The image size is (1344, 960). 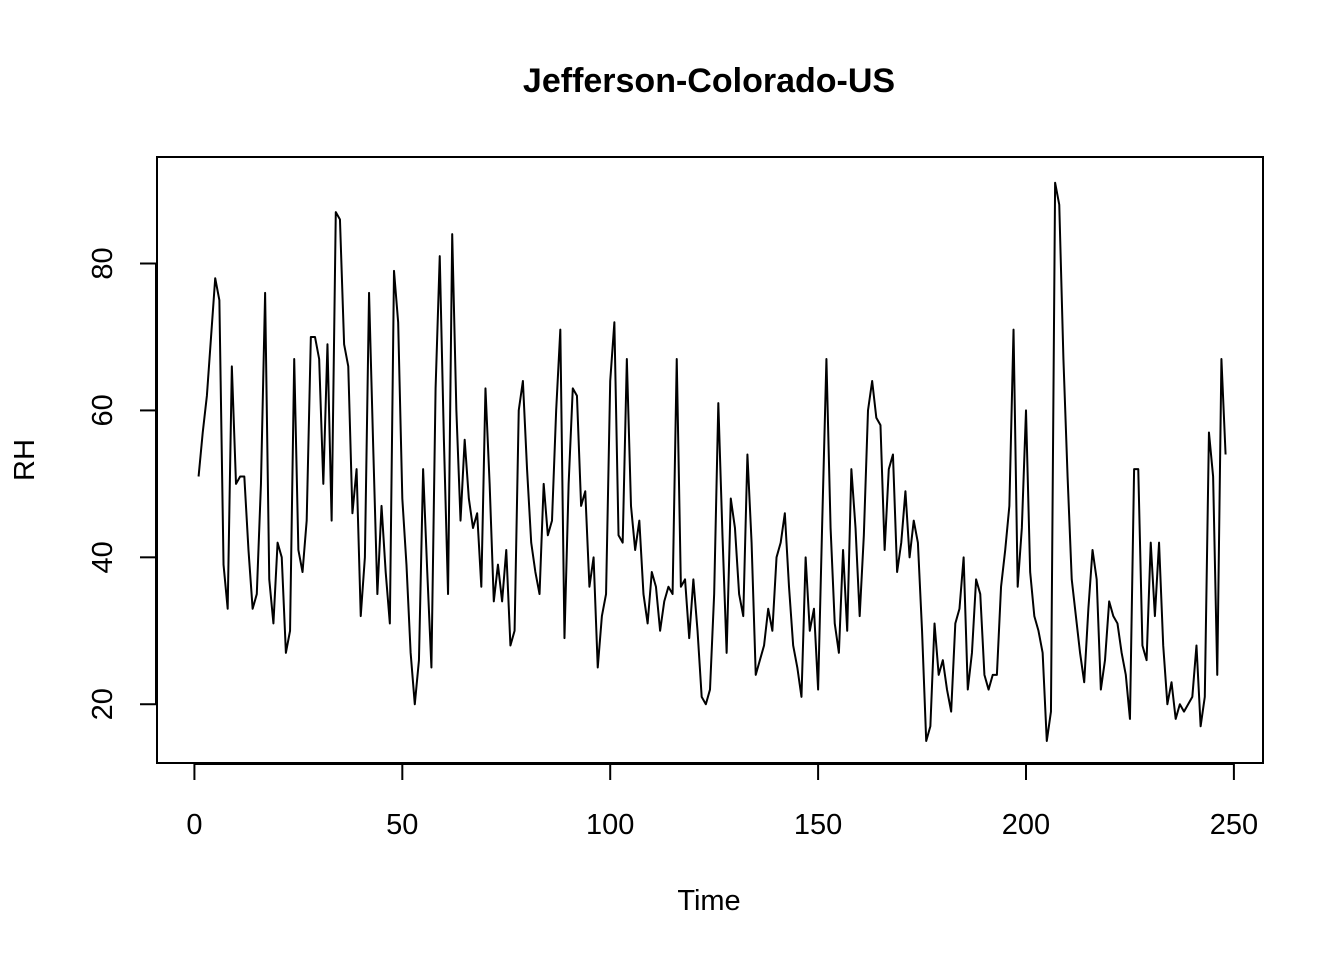 What do you see at coordinates (103, 557) in the screenshot?
I see `y-tick-label: 40` at bounding box center [103, 557].